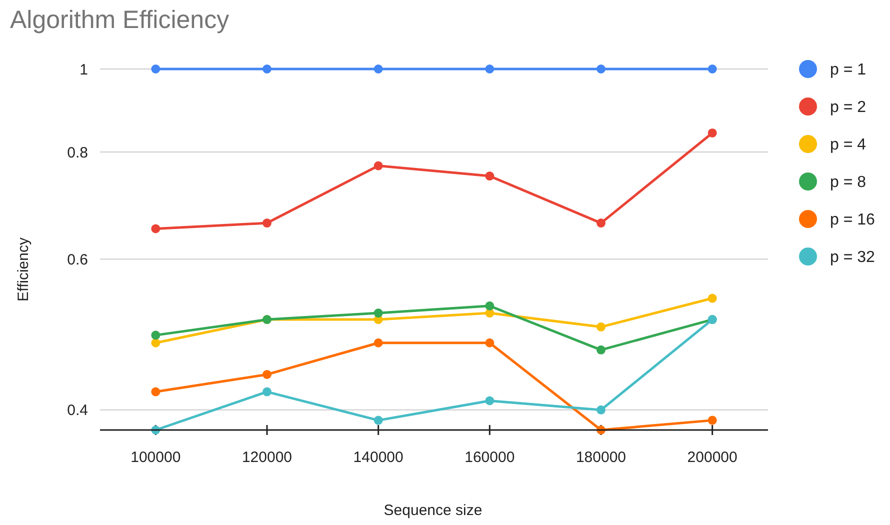  What do you see at coordinates (848, 107) in the screenshot?
I see `legend-label: p = 2` at bounding box center [848, 107].